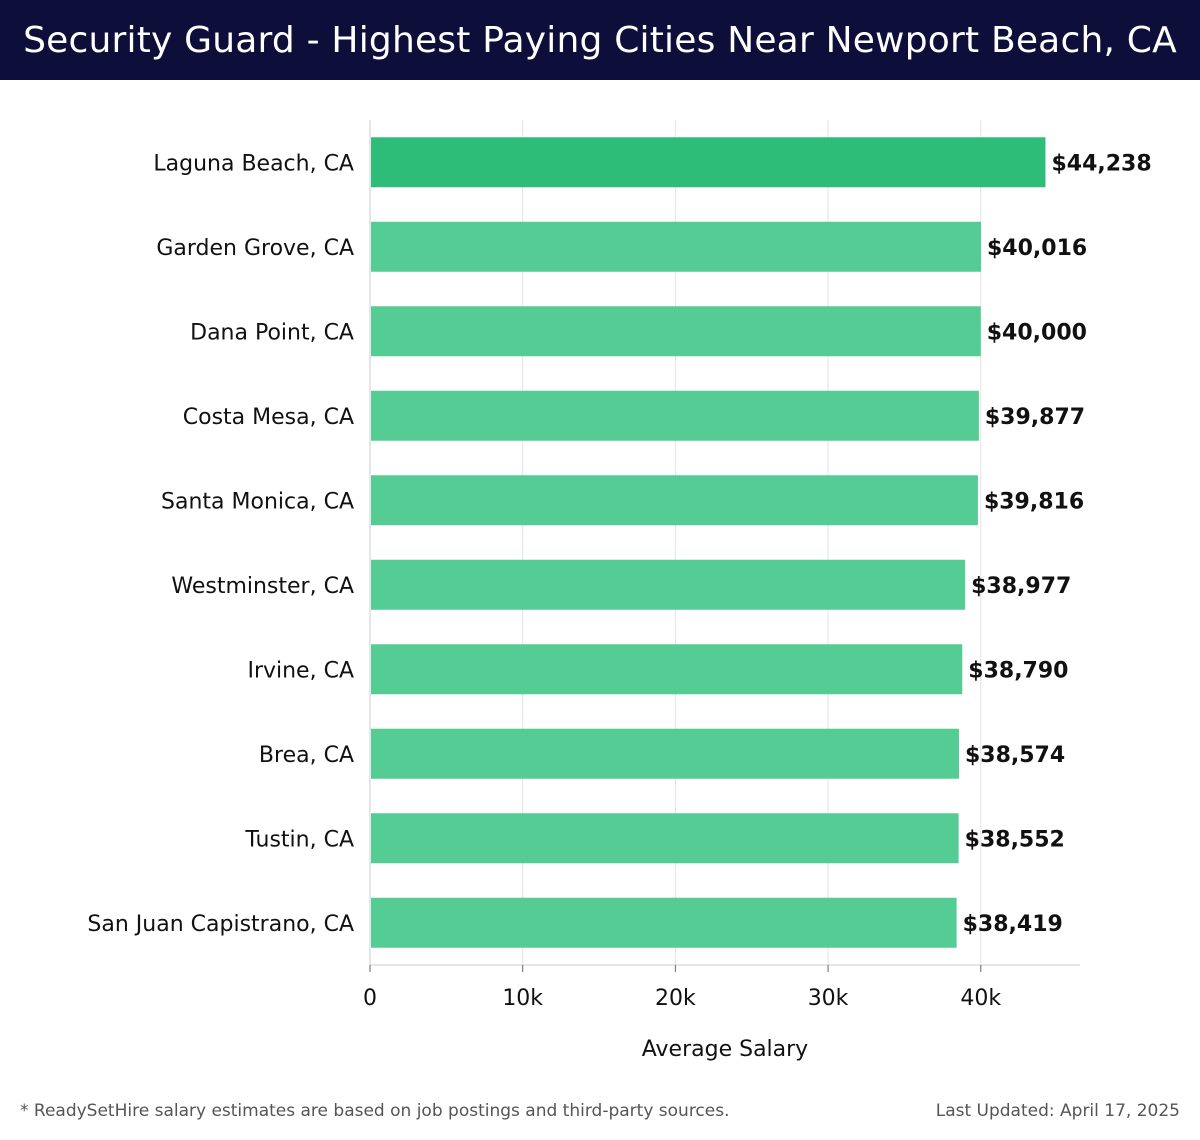  Describe the element at coordinates (257, 501) in the screenshot. I see `category-label: Santa Monica, CA` at that location.